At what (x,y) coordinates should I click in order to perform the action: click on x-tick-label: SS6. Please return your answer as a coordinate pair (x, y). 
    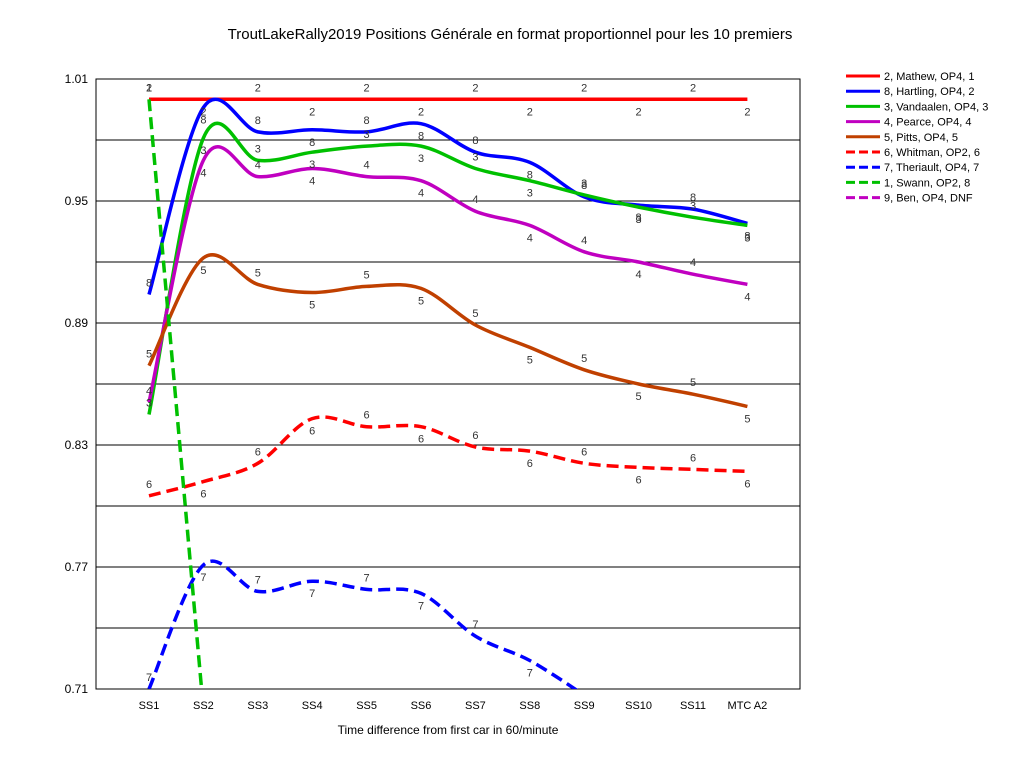
    Looking at the image, I should click on (421, 706).